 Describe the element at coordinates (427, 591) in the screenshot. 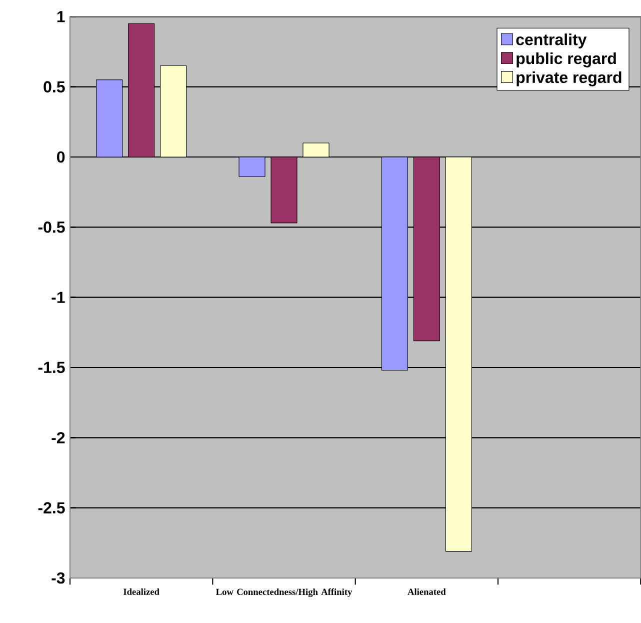

I see `x-tick-label: Alienated` at that location.